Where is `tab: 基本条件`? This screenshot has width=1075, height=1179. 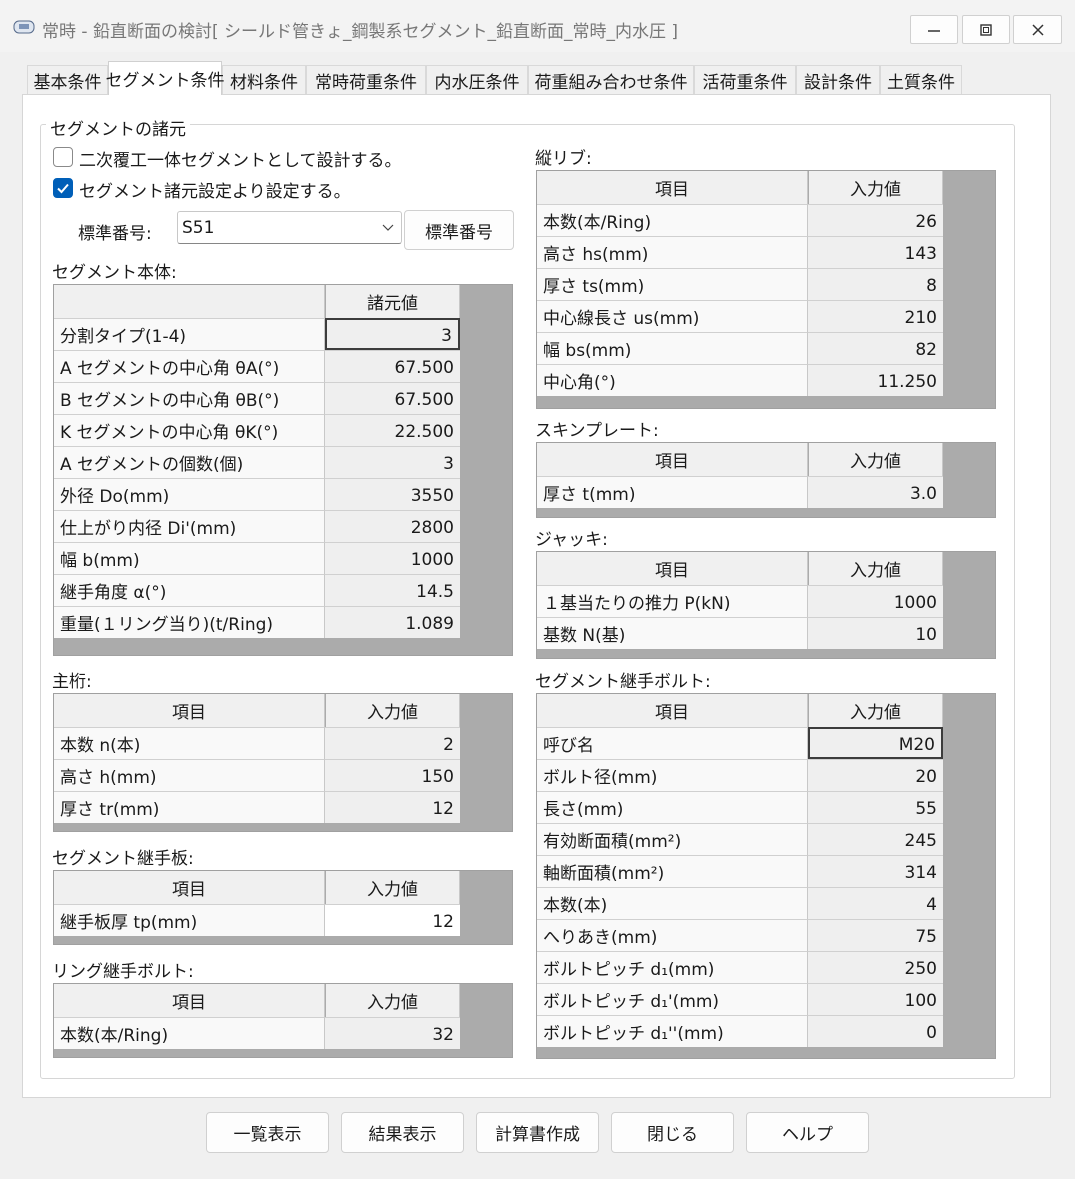
tab: 基本条件 is located at coordinates (67, 79).